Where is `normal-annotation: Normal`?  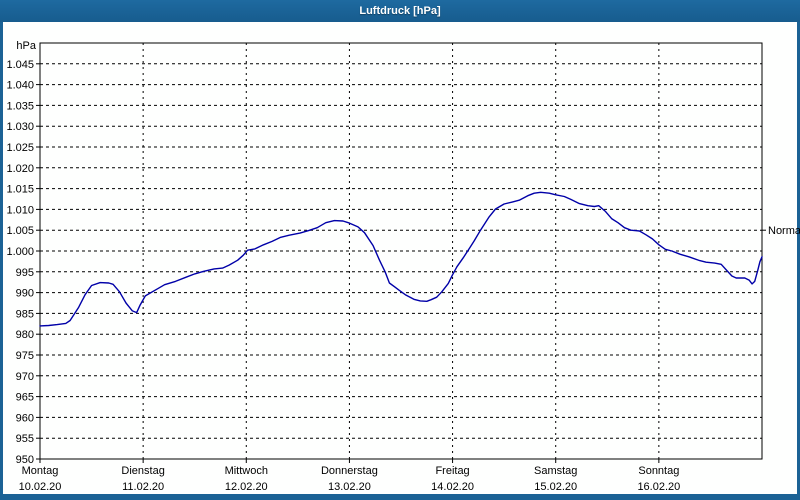
normal-annotation: Normal is located at coordinates (781, 231).